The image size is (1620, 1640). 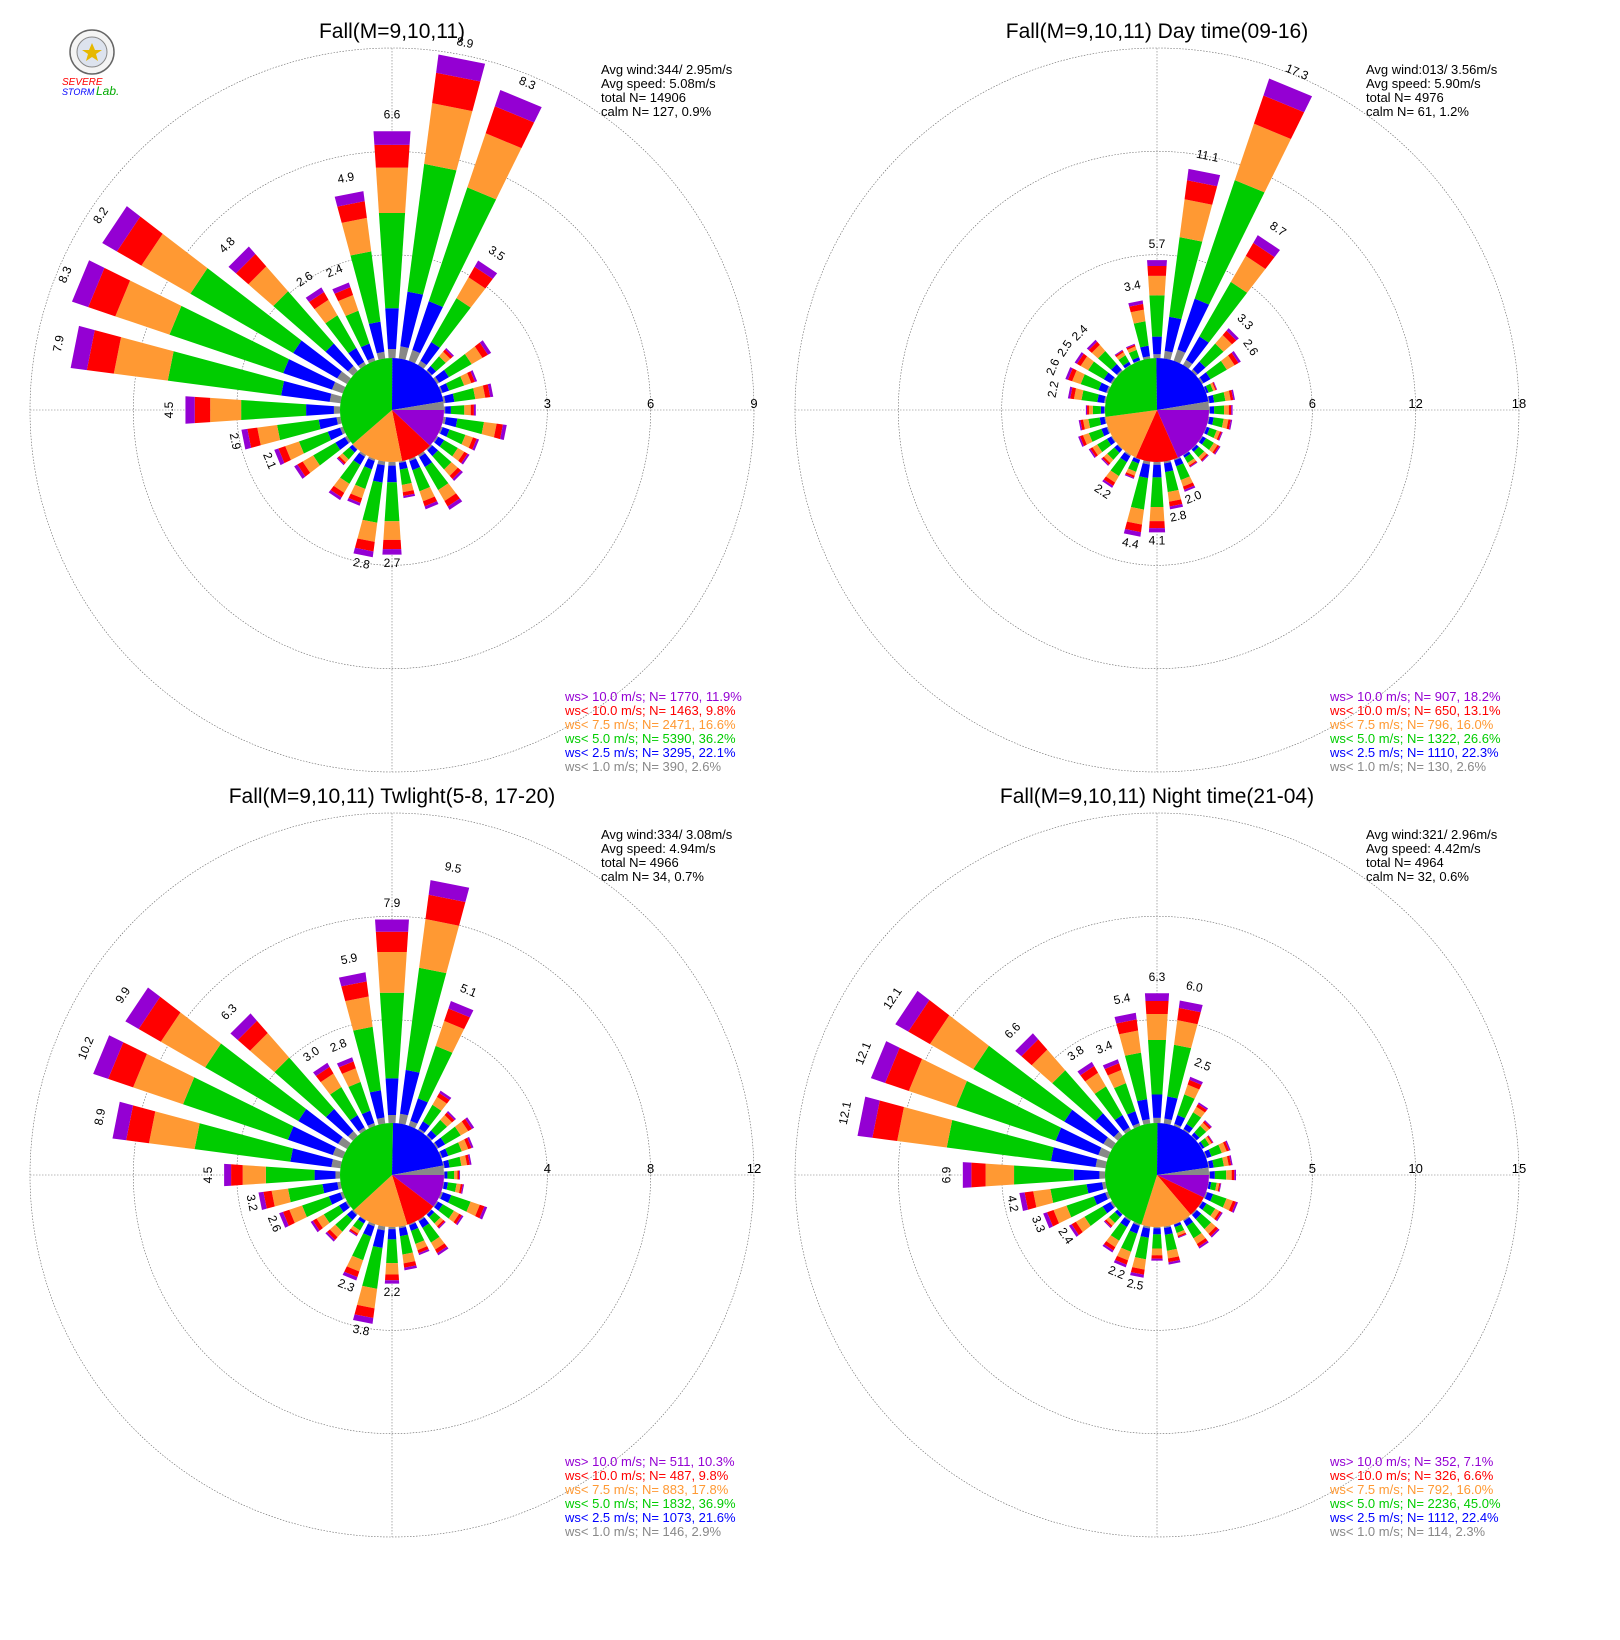 I want to click on logo-line3: Lab., so click(x=107, y=91).